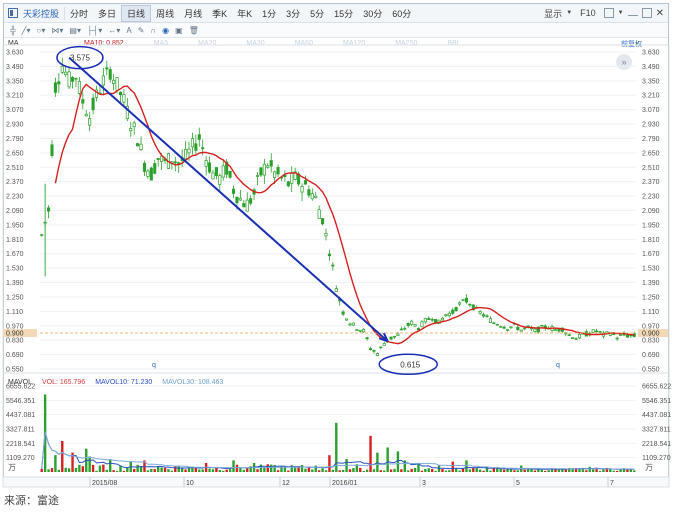 The width and height of the screenshot is (673, 512). Describe the element at coordinates (317, 13) in the screenshot. I see `period-tab: 5分` at that location.